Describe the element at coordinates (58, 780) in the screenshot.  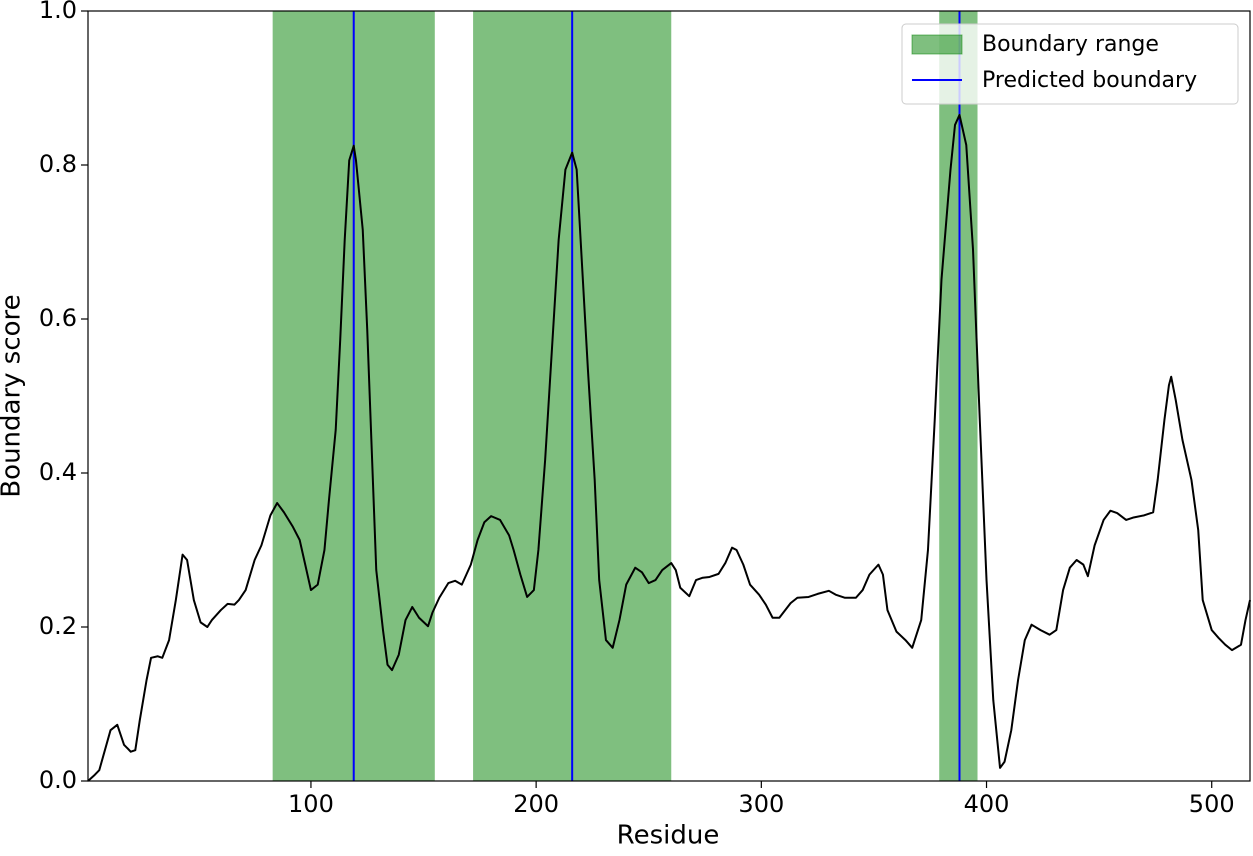
I see `y-tick-label: 0.0` at that location.